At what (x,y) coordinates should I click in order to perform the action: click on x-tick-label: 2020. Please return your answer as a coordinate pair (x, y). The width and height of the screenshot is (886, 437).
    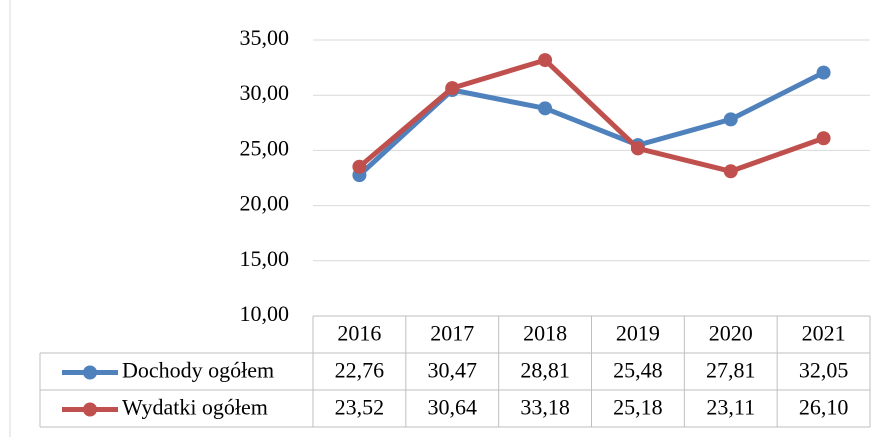
    Looking at the image, I should click on (731, 333).